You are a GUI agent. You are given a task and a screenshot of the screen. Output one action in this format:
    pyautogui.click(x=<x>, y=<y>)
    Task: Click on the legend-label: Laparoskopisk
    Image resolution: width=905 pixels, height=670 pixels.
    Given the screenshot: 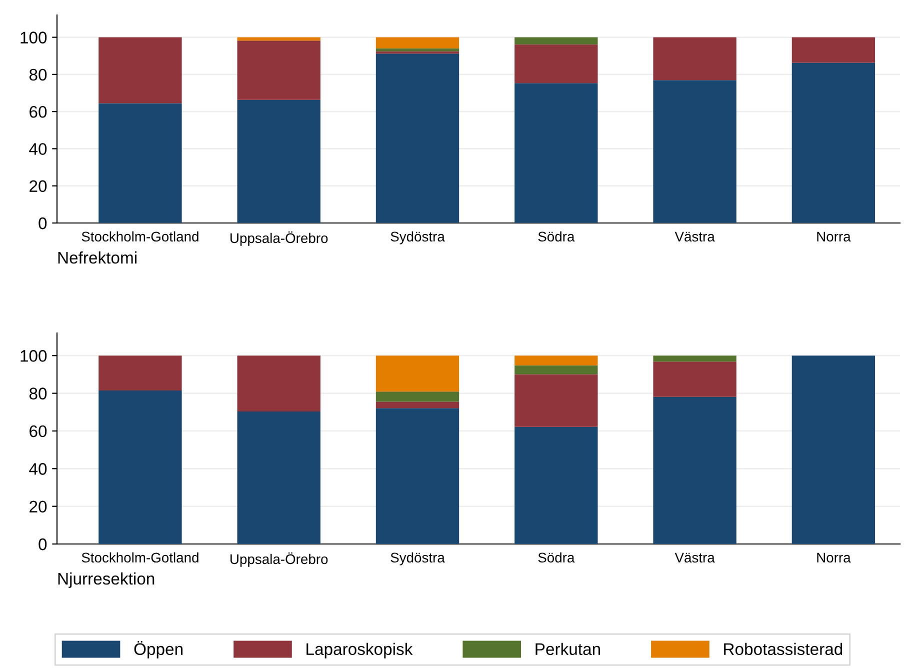 What is the action you would take?
    pyautogui.click(x=359, y=650)
    